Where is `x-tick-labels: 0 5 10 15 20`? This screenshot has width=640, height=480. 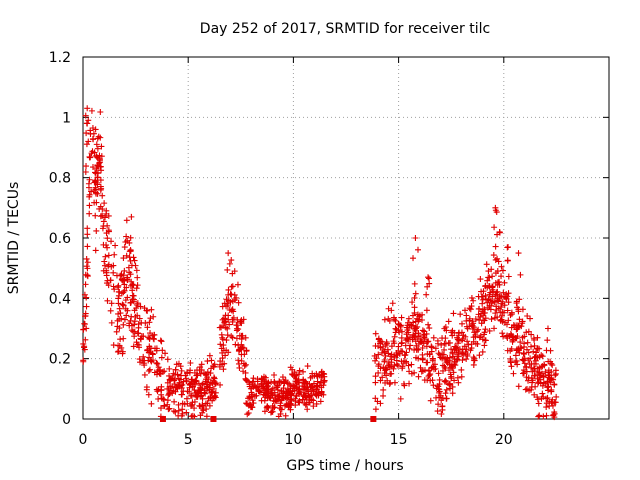
x-tick-labels: 0 5 10 15 20 is located at coordinates (296, 440).